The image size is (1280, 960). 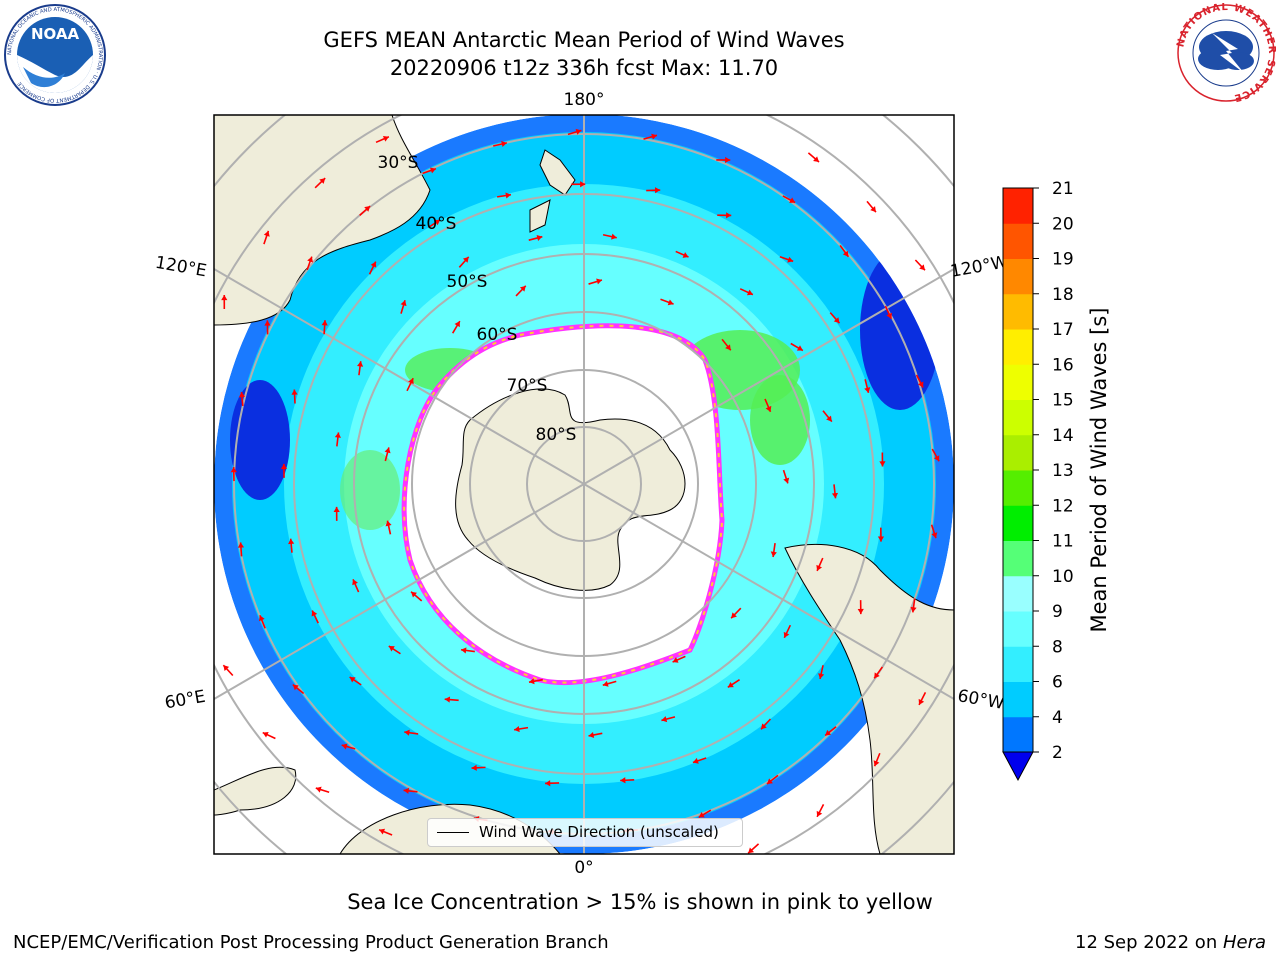 I want to click on colorbar-under-triangle, so click(x=1018, y=766).